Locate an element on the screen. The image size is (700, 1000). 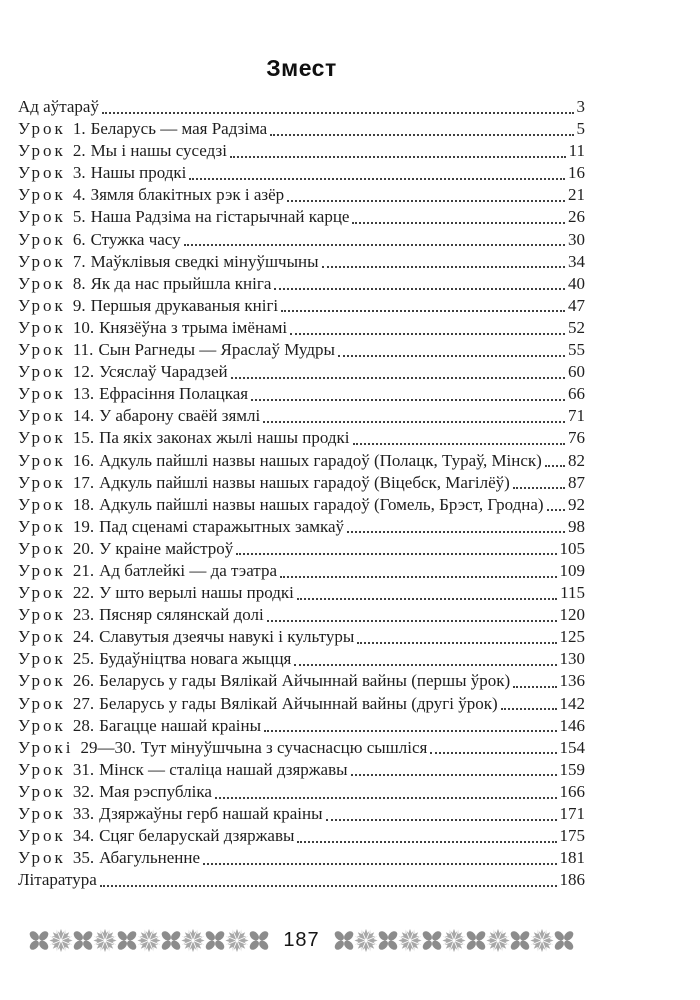
toc-entry-number: 10. is located at coordinates (83, 327).